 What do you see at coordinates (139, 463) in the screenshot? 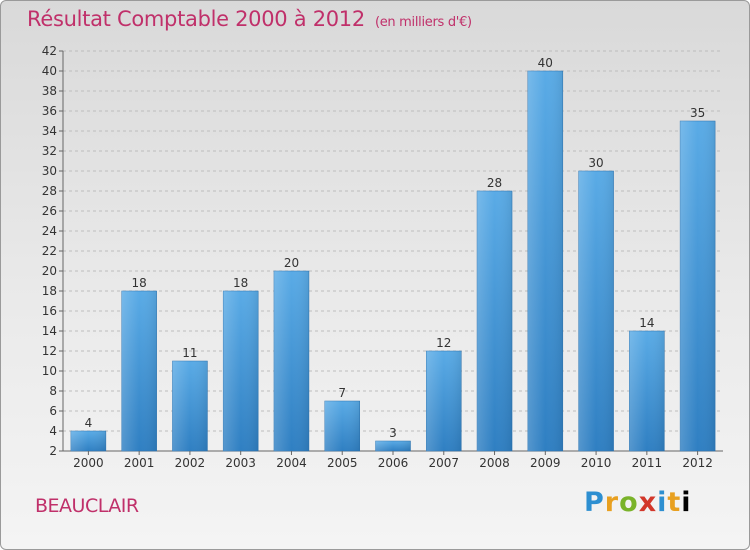
I see `x-tick-label: 2001` at bounding box center [139, 463].